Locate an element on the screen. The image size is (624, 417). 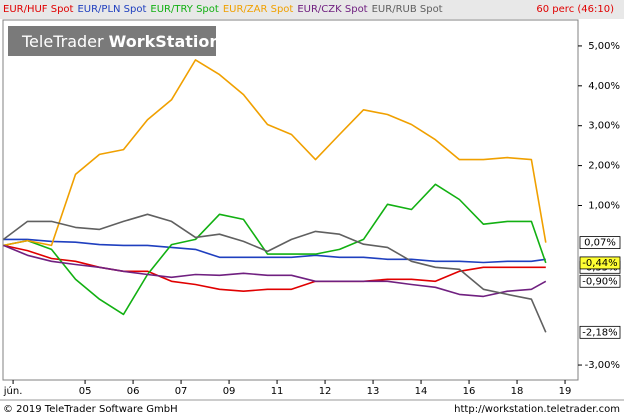
end-value-label: 0,07% is located at coordinates (600, 243).